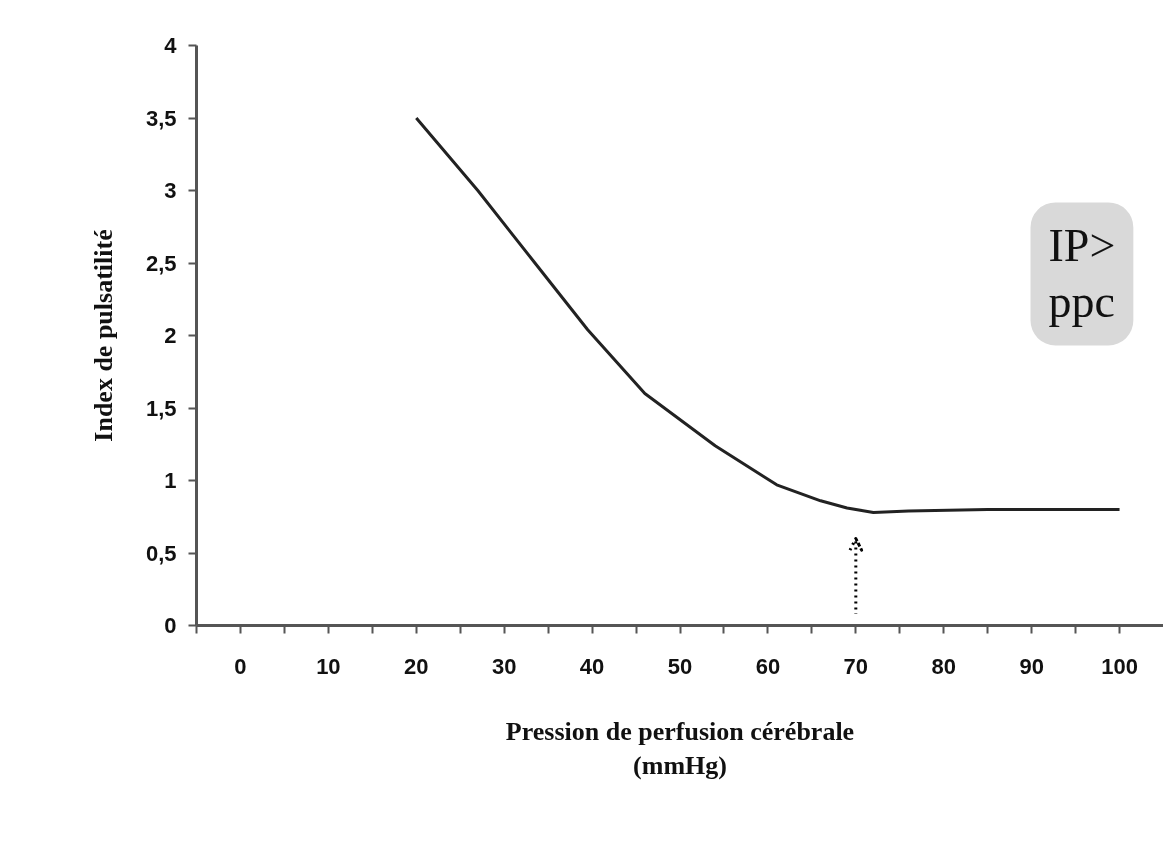 The width and height of the screenshot is (1163, 855). I want to click on y-tick-label: 1,5, so click(161, 408).